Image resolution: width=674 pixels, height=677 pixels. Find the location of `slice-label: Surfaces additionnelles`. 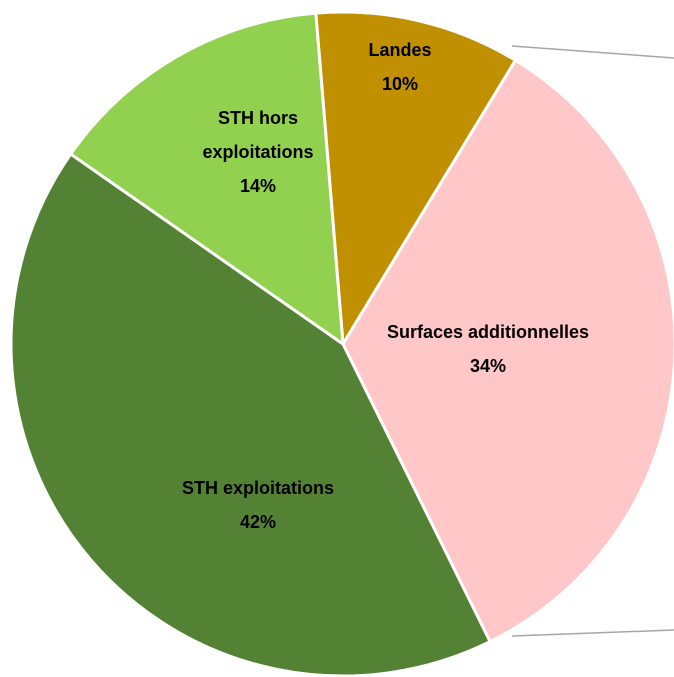

slice-label: Surfaces additionnelles is located at coordinates (488, 332).